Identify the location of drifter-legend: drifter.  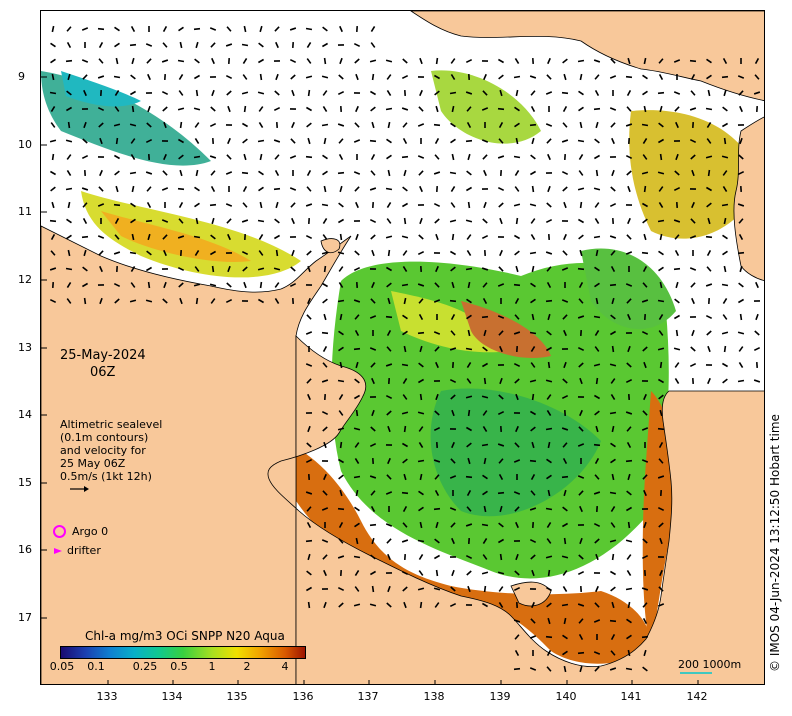
(77, 550).